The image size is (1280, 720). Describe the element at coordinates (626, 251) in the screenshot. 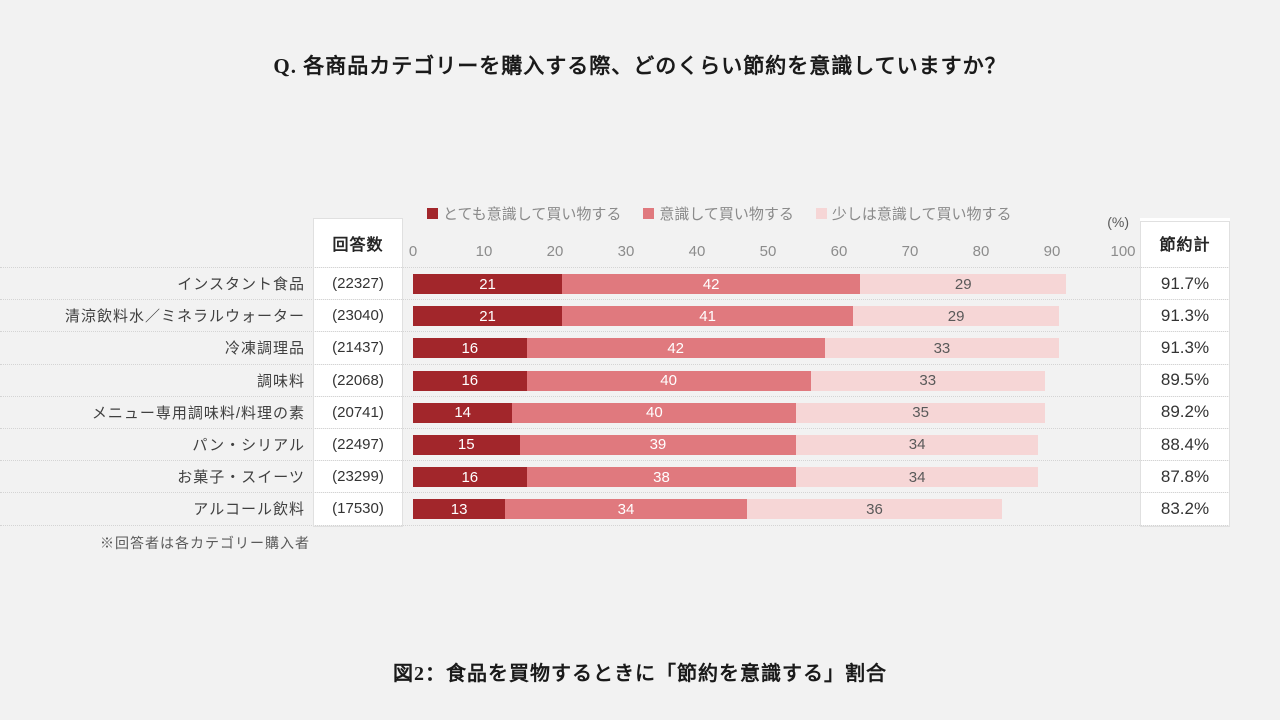

I see `axis-tick: 30` at that location.